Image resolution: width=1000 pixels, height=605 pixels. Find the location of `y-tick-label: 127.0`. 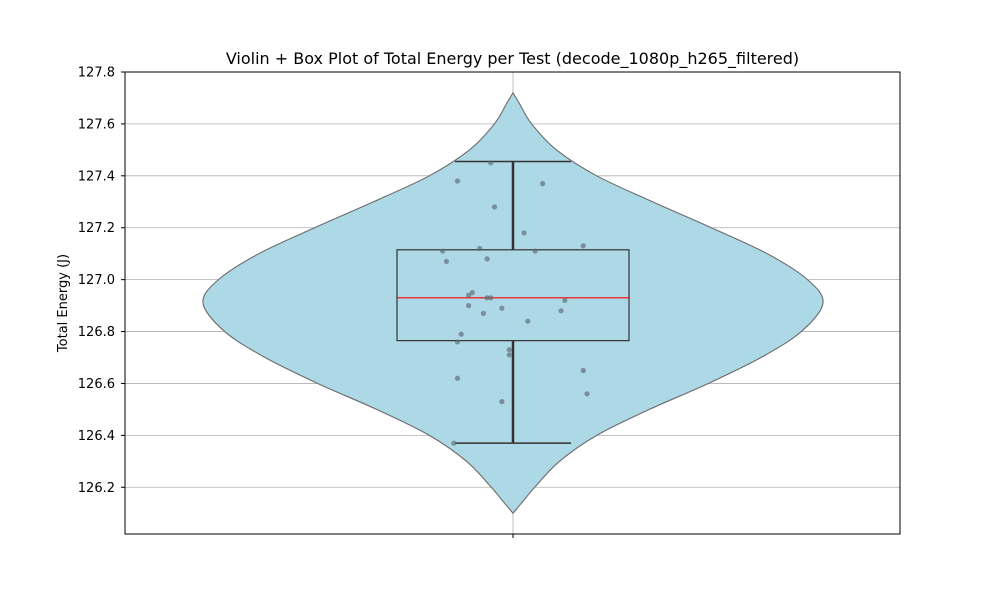

y-tick-label: 127.0 is located at coordinates (96, 280).